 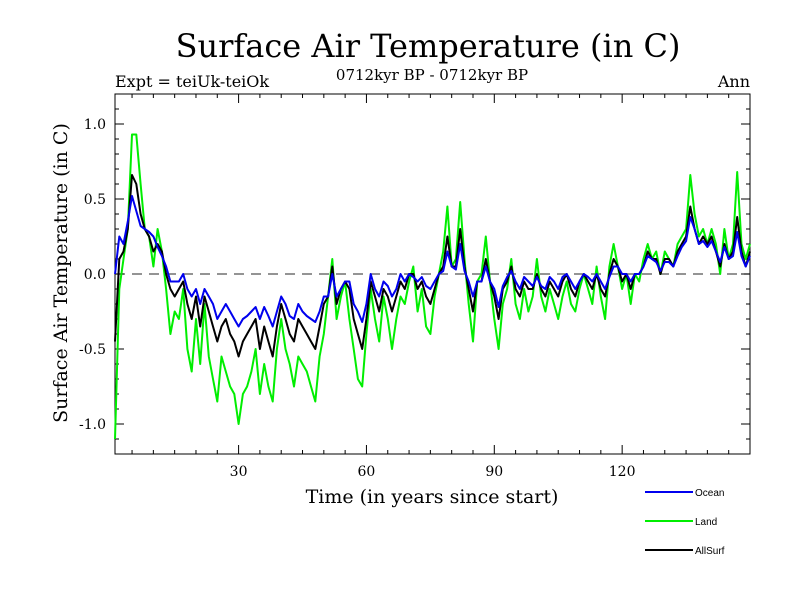 I want to click on y-tick-label: 0.5, so click(x=95, y=200).